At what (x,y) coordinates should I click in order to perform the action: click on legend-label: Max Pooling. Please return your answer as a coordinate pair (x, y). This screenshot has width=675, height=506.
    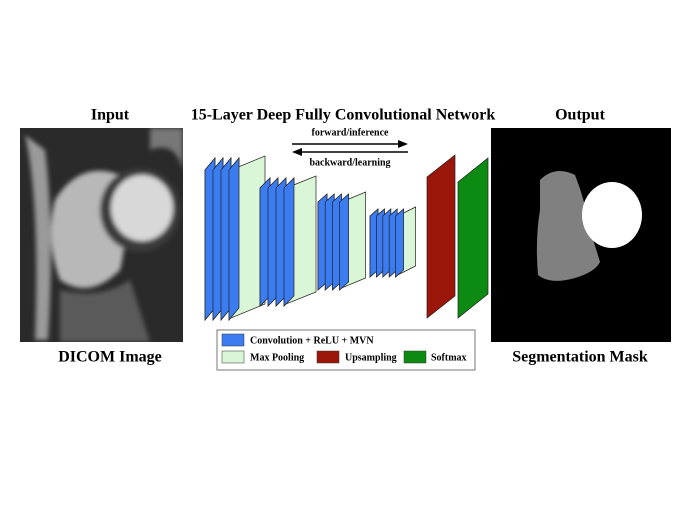
    Looking at the image, I should click on (277, 357).